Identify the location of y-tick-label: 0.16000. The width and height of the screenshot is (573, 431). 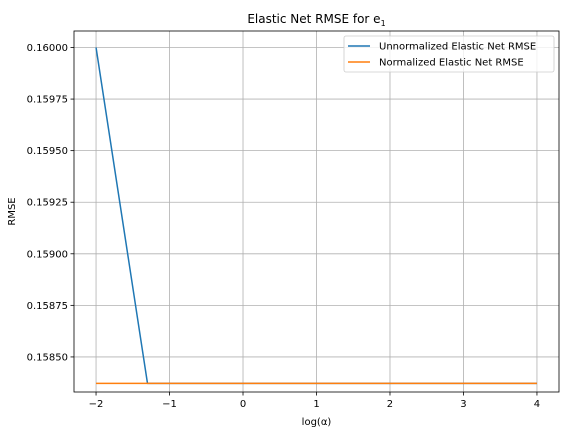
(47, 48).